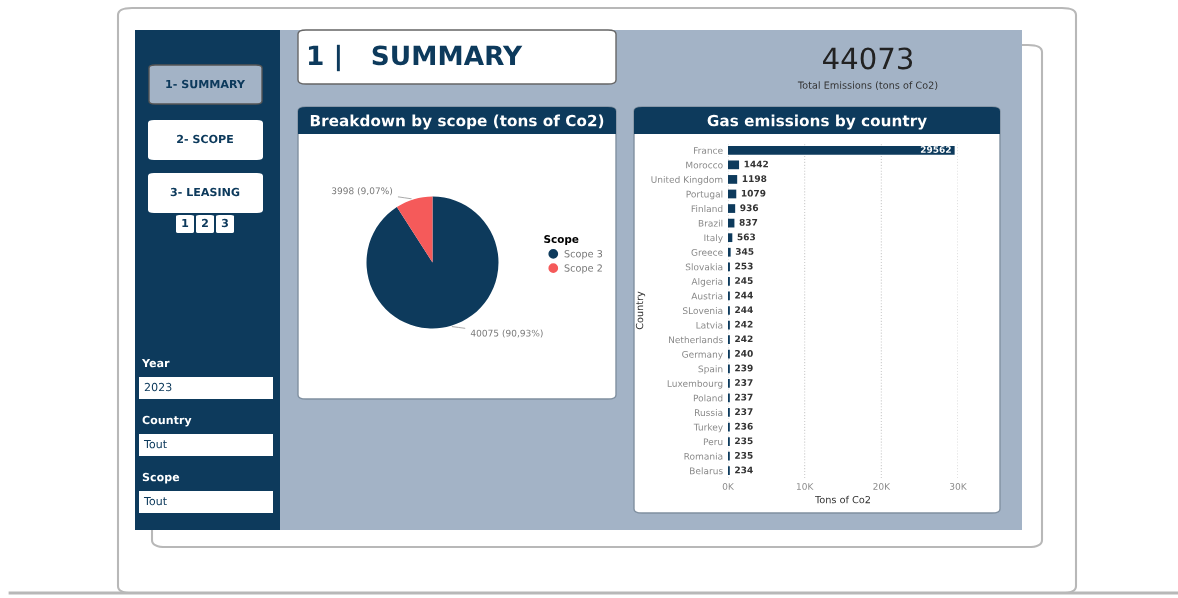  I want to click on text: 2, so click(205, 223).